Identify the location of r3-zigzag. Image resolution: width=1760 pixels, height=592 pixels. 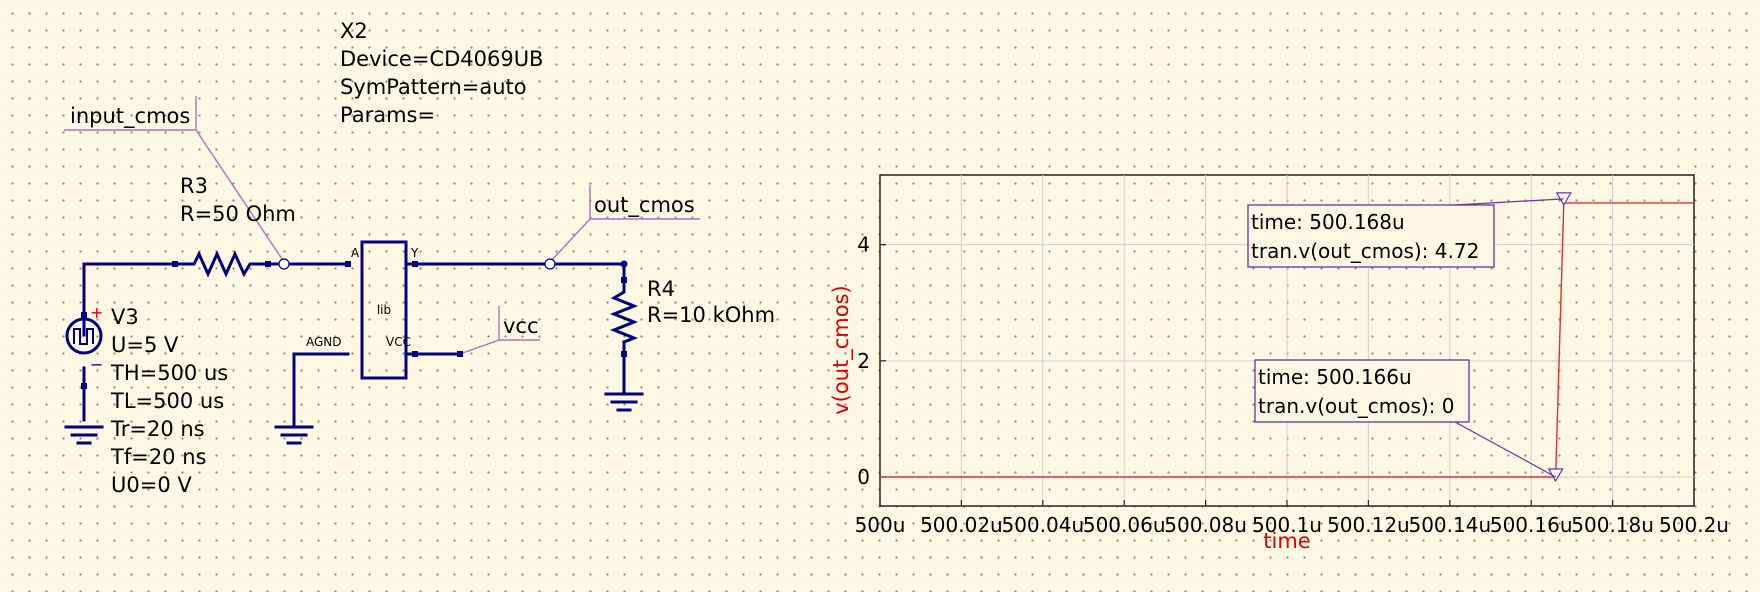
(222, 264).